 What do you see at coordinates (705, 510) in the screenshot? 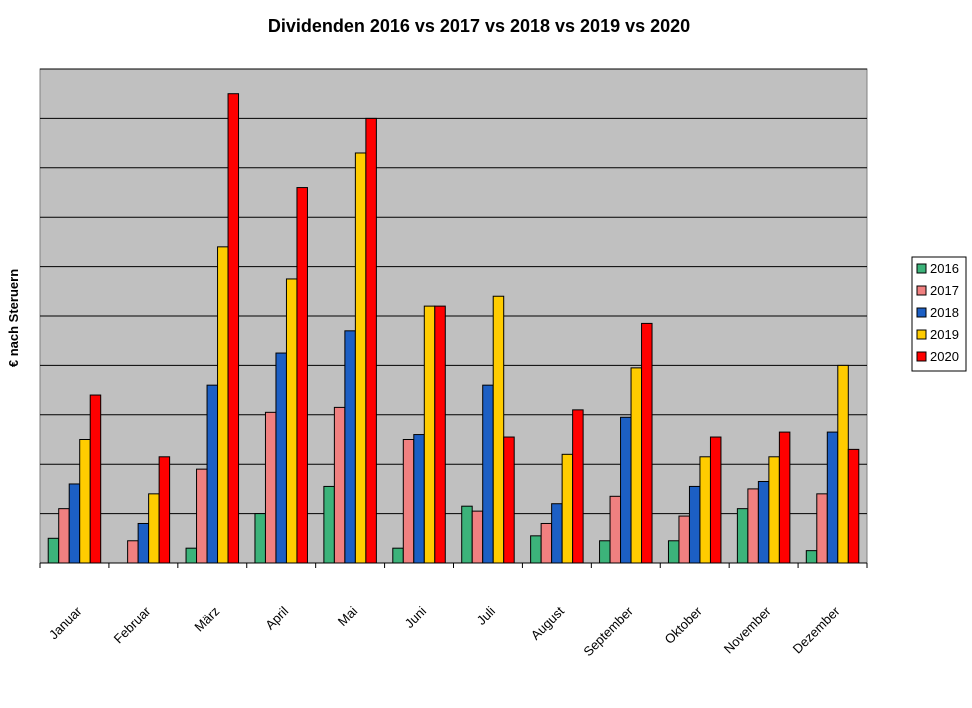
I see `bar-2019-Oktober` at bounding box center [705, 510].